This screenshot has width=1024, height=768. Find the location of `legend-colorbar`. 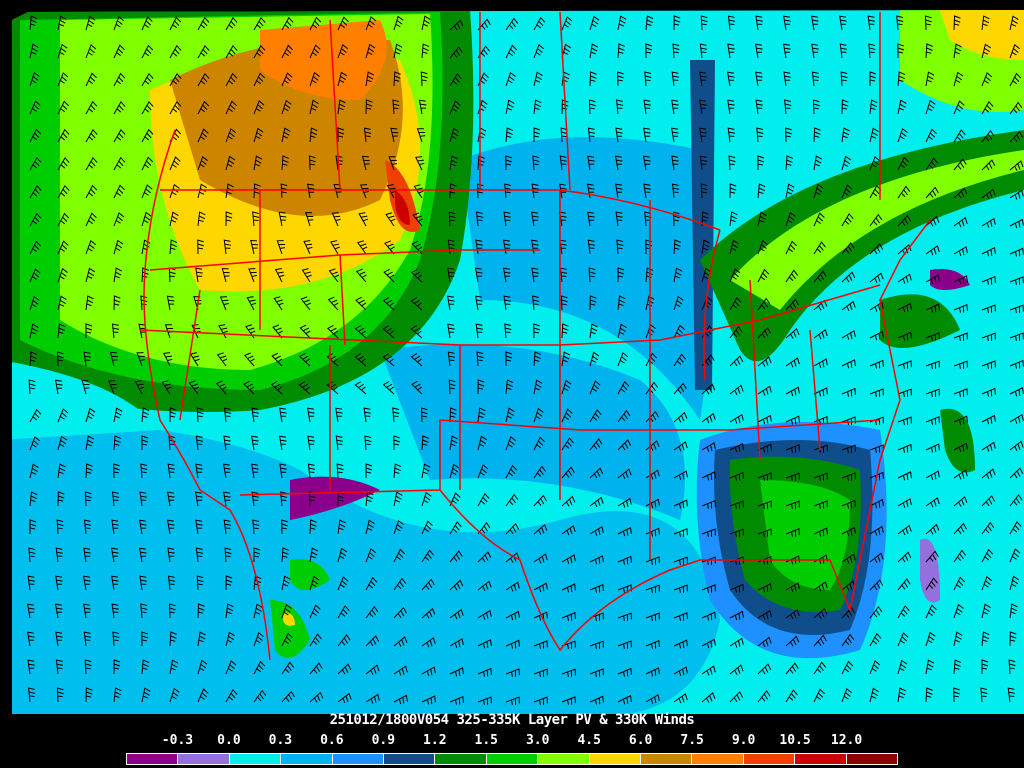

legend-colorbar is located at coordinates (512, 759).